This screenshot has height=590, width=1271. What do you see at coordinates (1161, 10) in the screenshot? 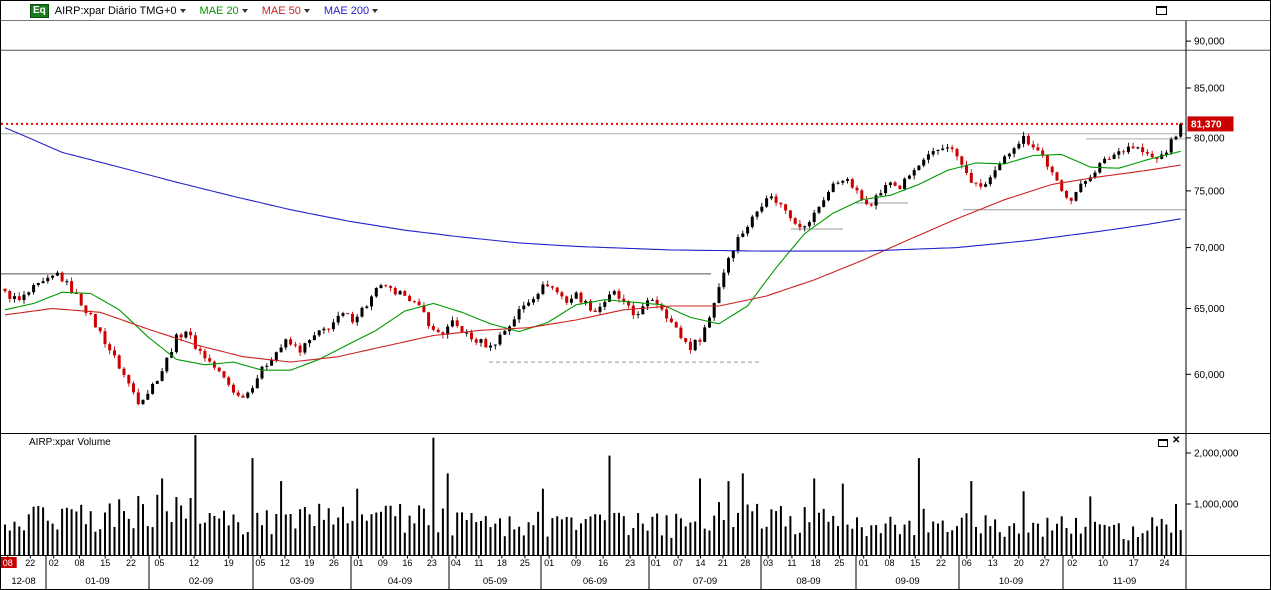
I see `maximize-icon` at bounding box center [1161, 10].